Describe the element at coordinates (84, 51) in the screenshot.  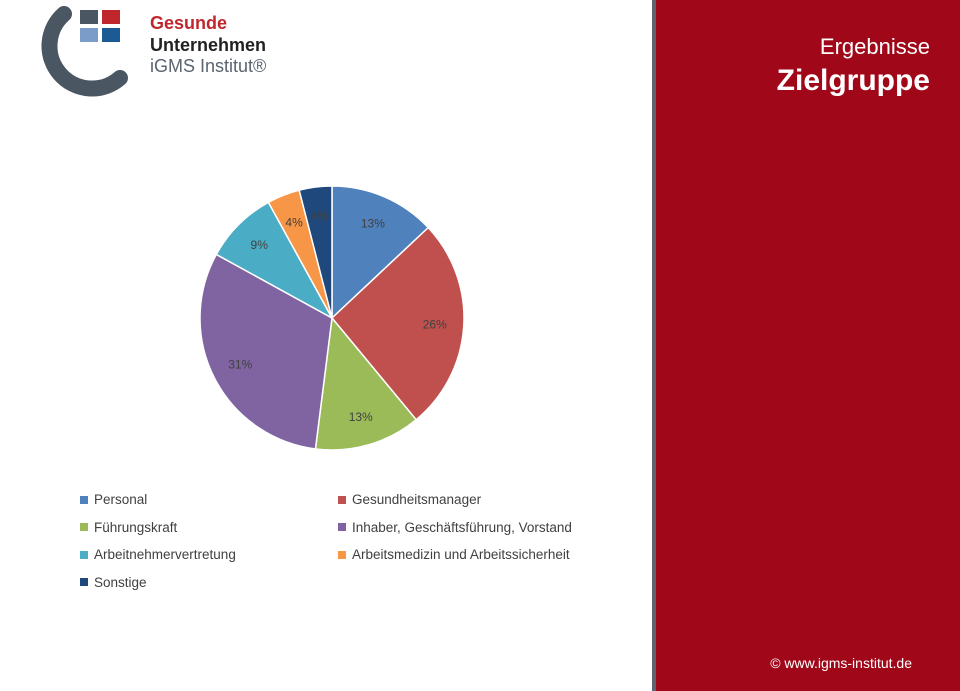
I see `logo-emblem-icon` at that location.